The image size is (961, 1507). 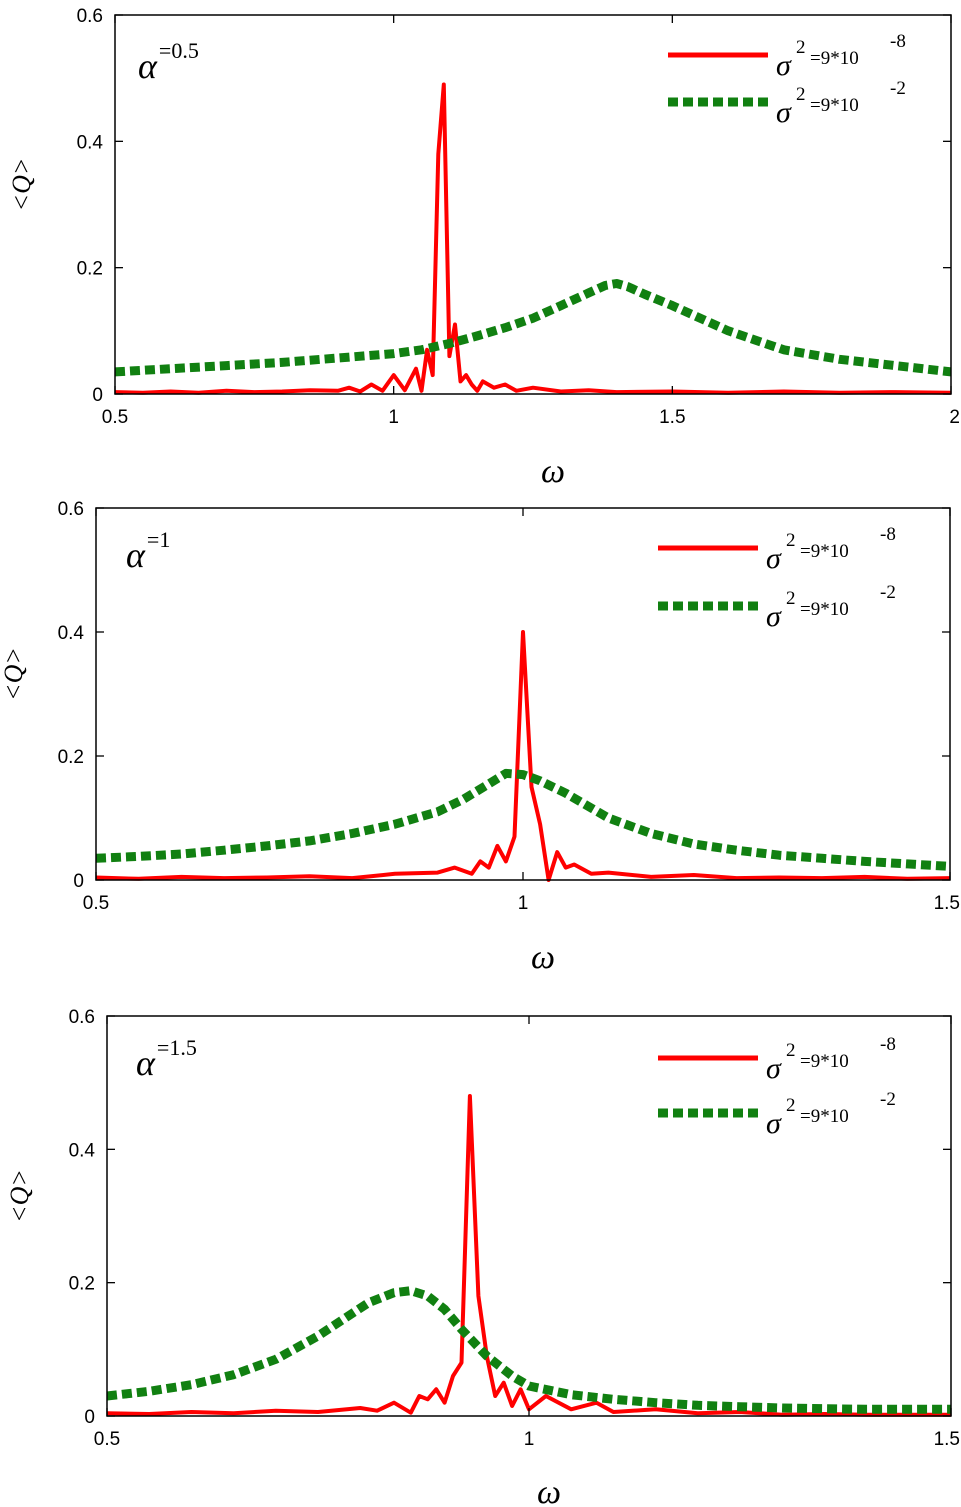 What do you see at coordinates (148, 551) in the screenshot?
I see `alpha-annotation: α=1` at bounding box center [148, 551].